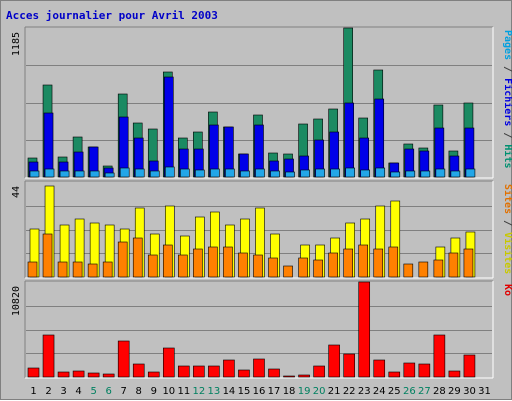 The image size is (512, 401). I want to click on bar-pages-22-rect, so click(350, 172).